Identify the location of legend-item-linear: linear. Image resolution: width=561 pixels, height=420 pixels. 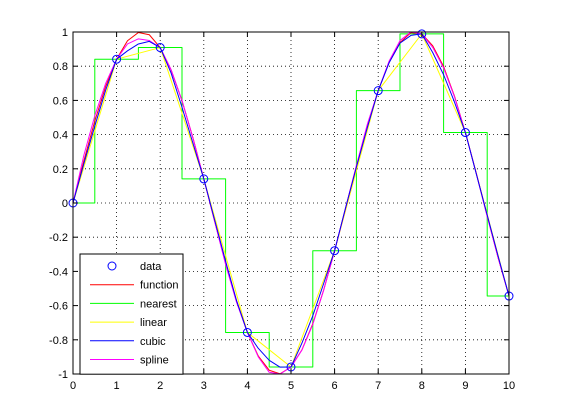
(128, 323).